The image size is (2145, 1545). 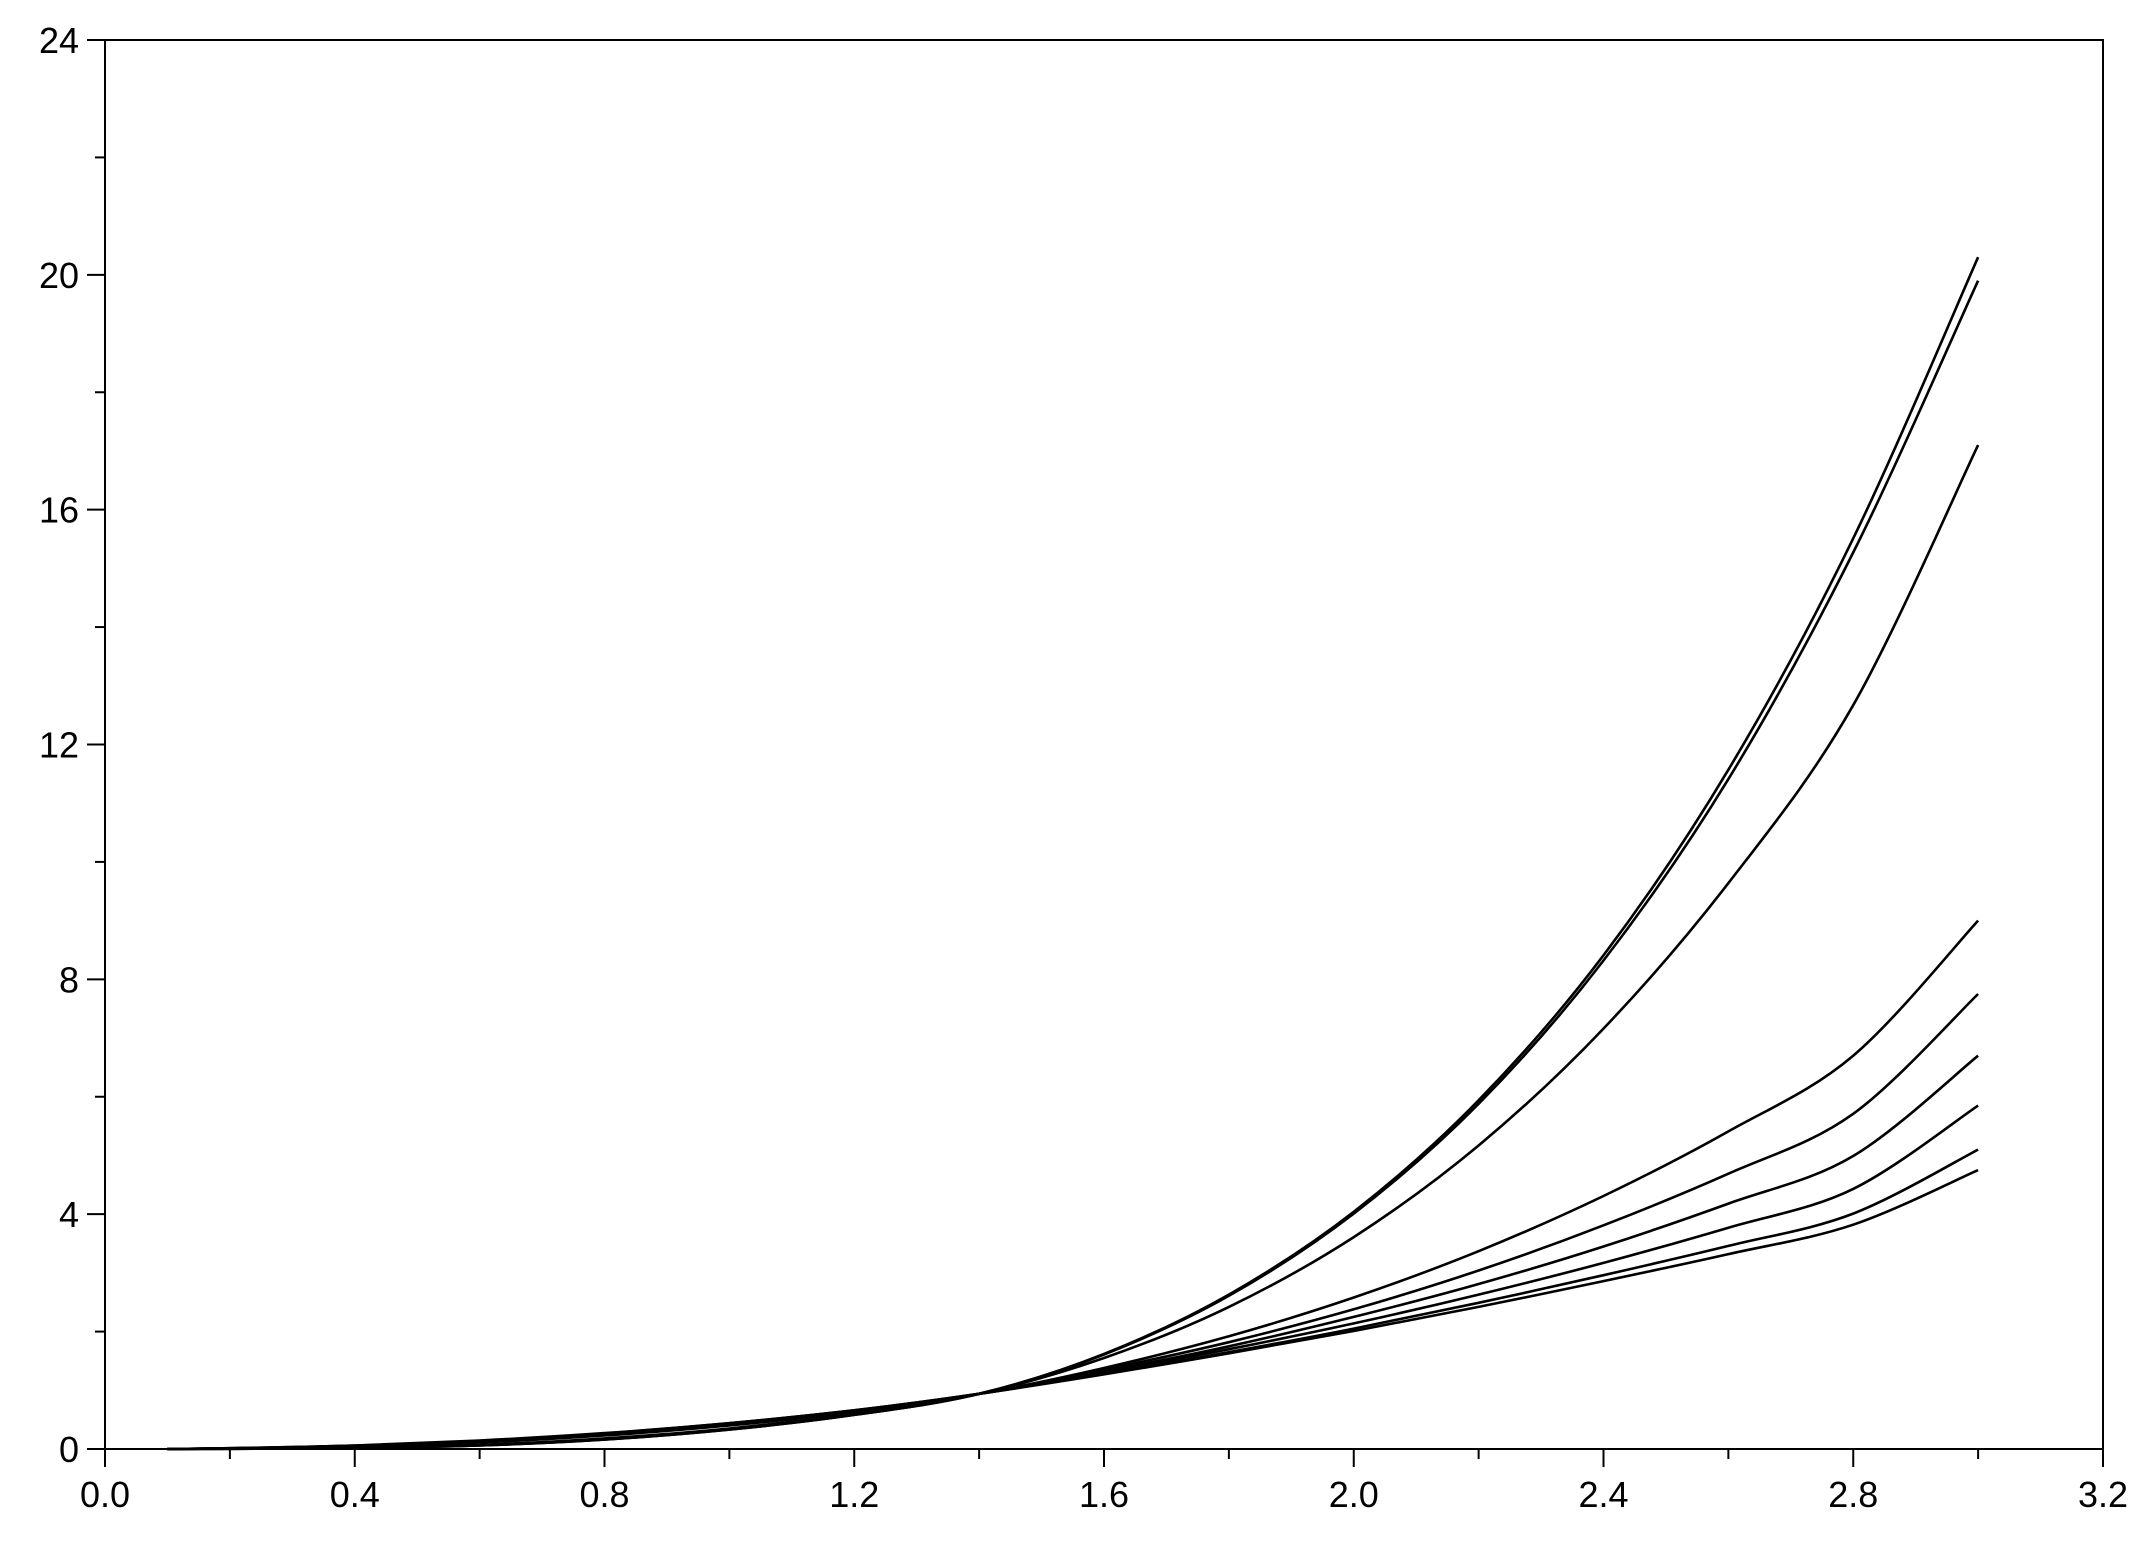 I want to click on x-tick-label: 2.8, so click(x=1853, y=1494).